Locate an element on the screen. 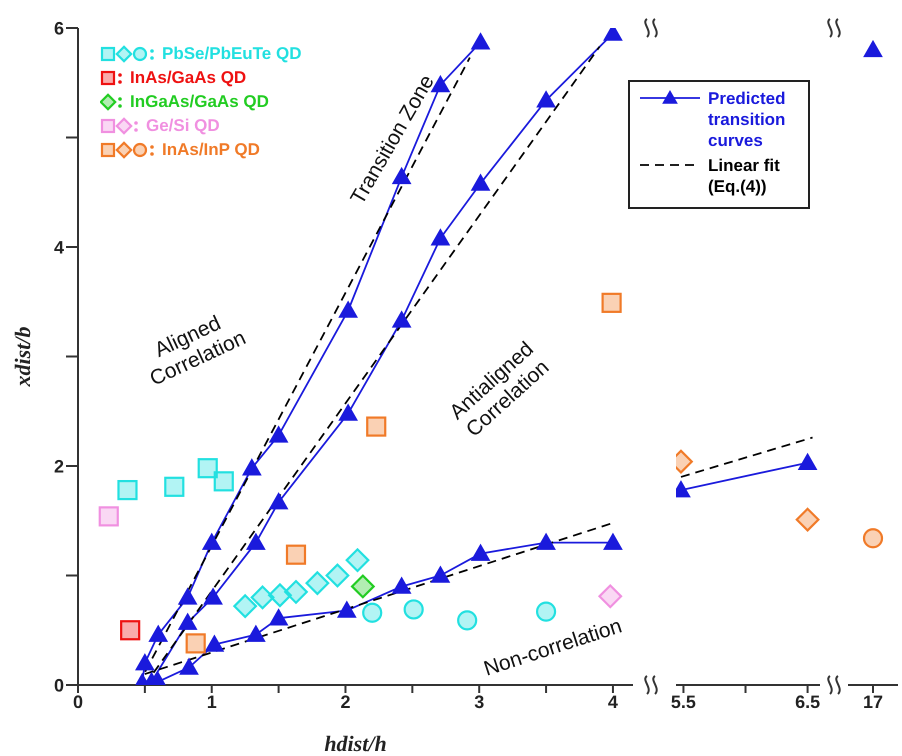 The width and height of the screenshot is (902, 756). legend-label: PbSe/PbEuTe QD is located at coordinates (232, 54).